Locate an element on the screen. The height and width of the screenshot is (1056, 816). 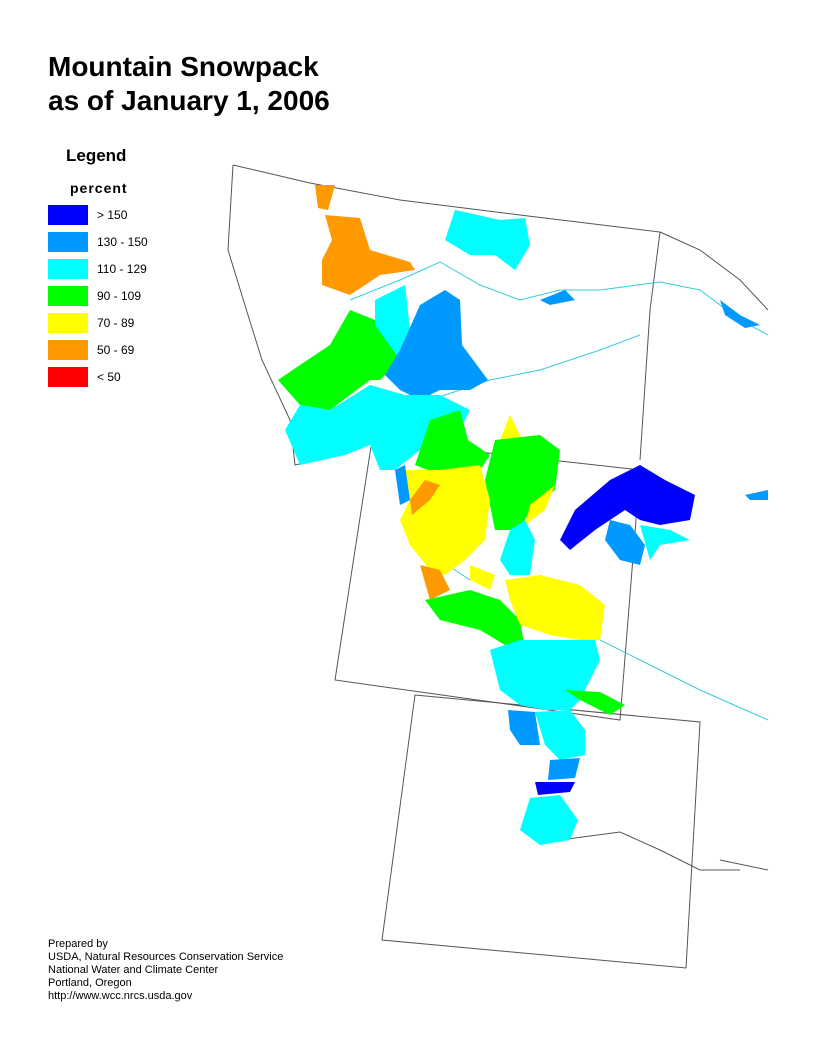
title-line-1: Mountain Snowpack is located at coordinates (183, 66).